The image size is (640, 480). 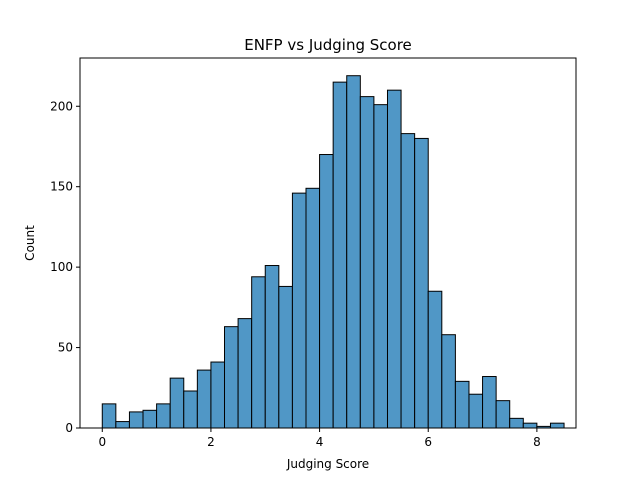 What do you see at coordinates (69, 428) in the screenshot?
I see `y-tick-label: 0` at bounding box center [69, 428].